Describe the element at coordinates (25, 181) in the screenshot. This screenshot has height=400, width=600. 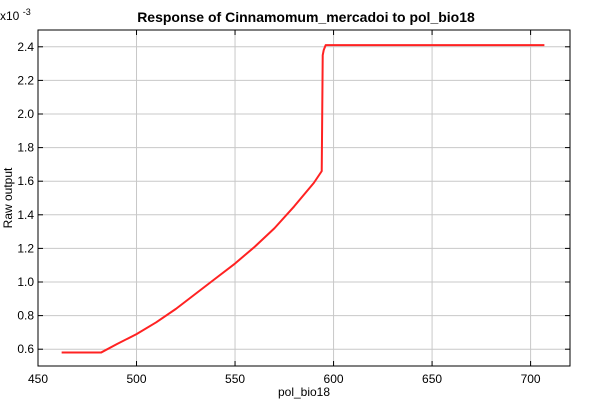
I see `y-tick-label: 1.6` at that location.